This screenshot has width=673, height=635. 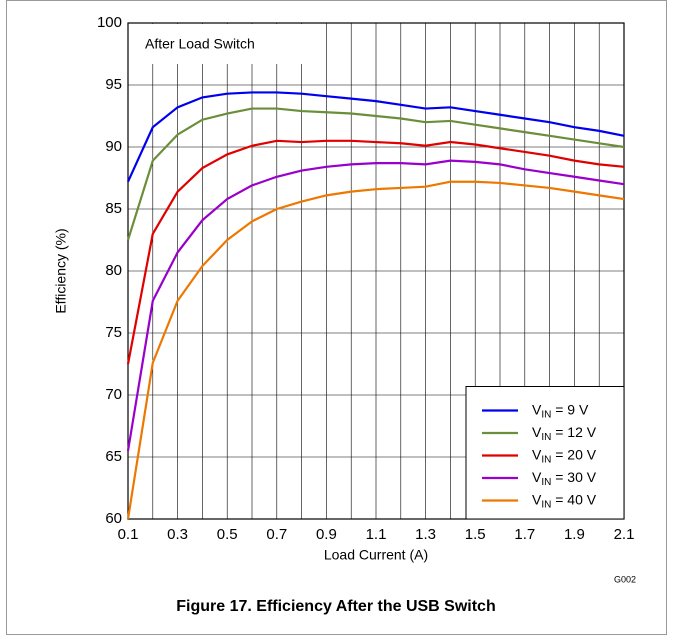 I want to click on y-tick-label: 95, so click(x=113, y=84).